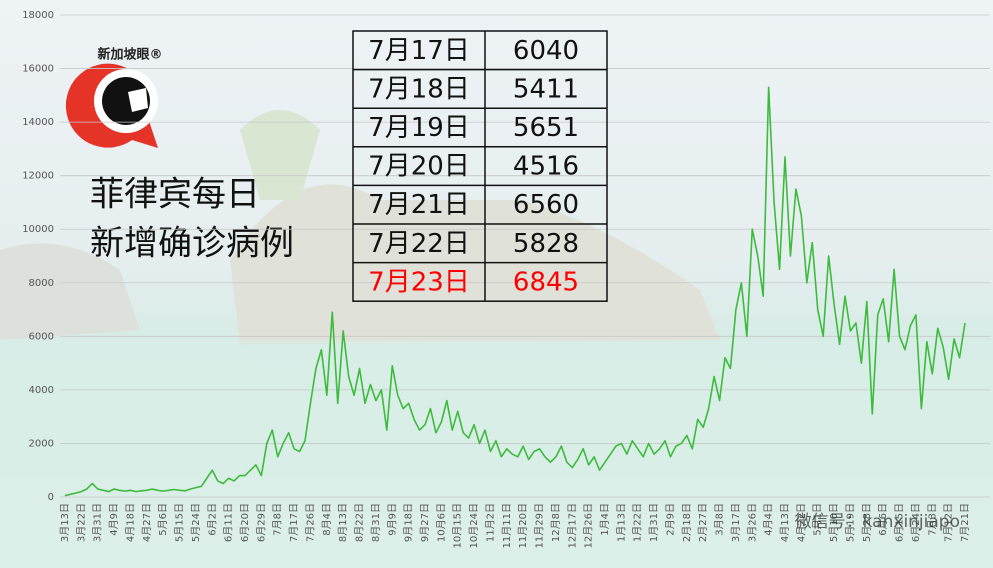 This screenshot has width=993, height=568. What do you see at coordinates (720, 519) in the screenshot?
I see `x-tick-label: 3月8日` at bounding box center [720, 519].